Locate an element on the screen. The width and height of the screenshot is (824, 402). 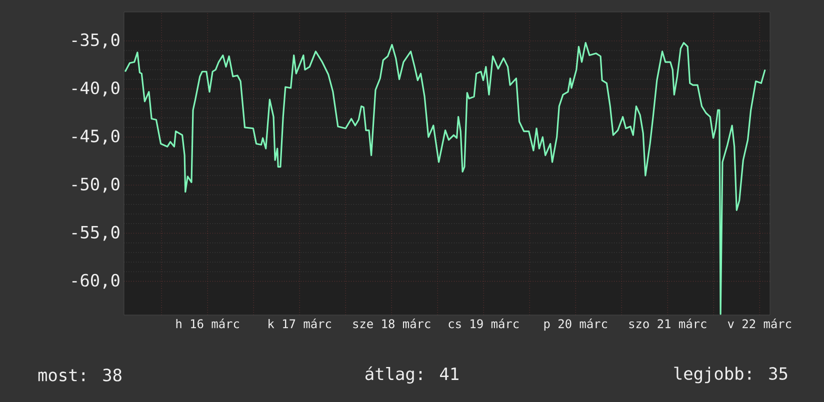
y-tick-label: -55,0 is located at coordinates (96, 233).